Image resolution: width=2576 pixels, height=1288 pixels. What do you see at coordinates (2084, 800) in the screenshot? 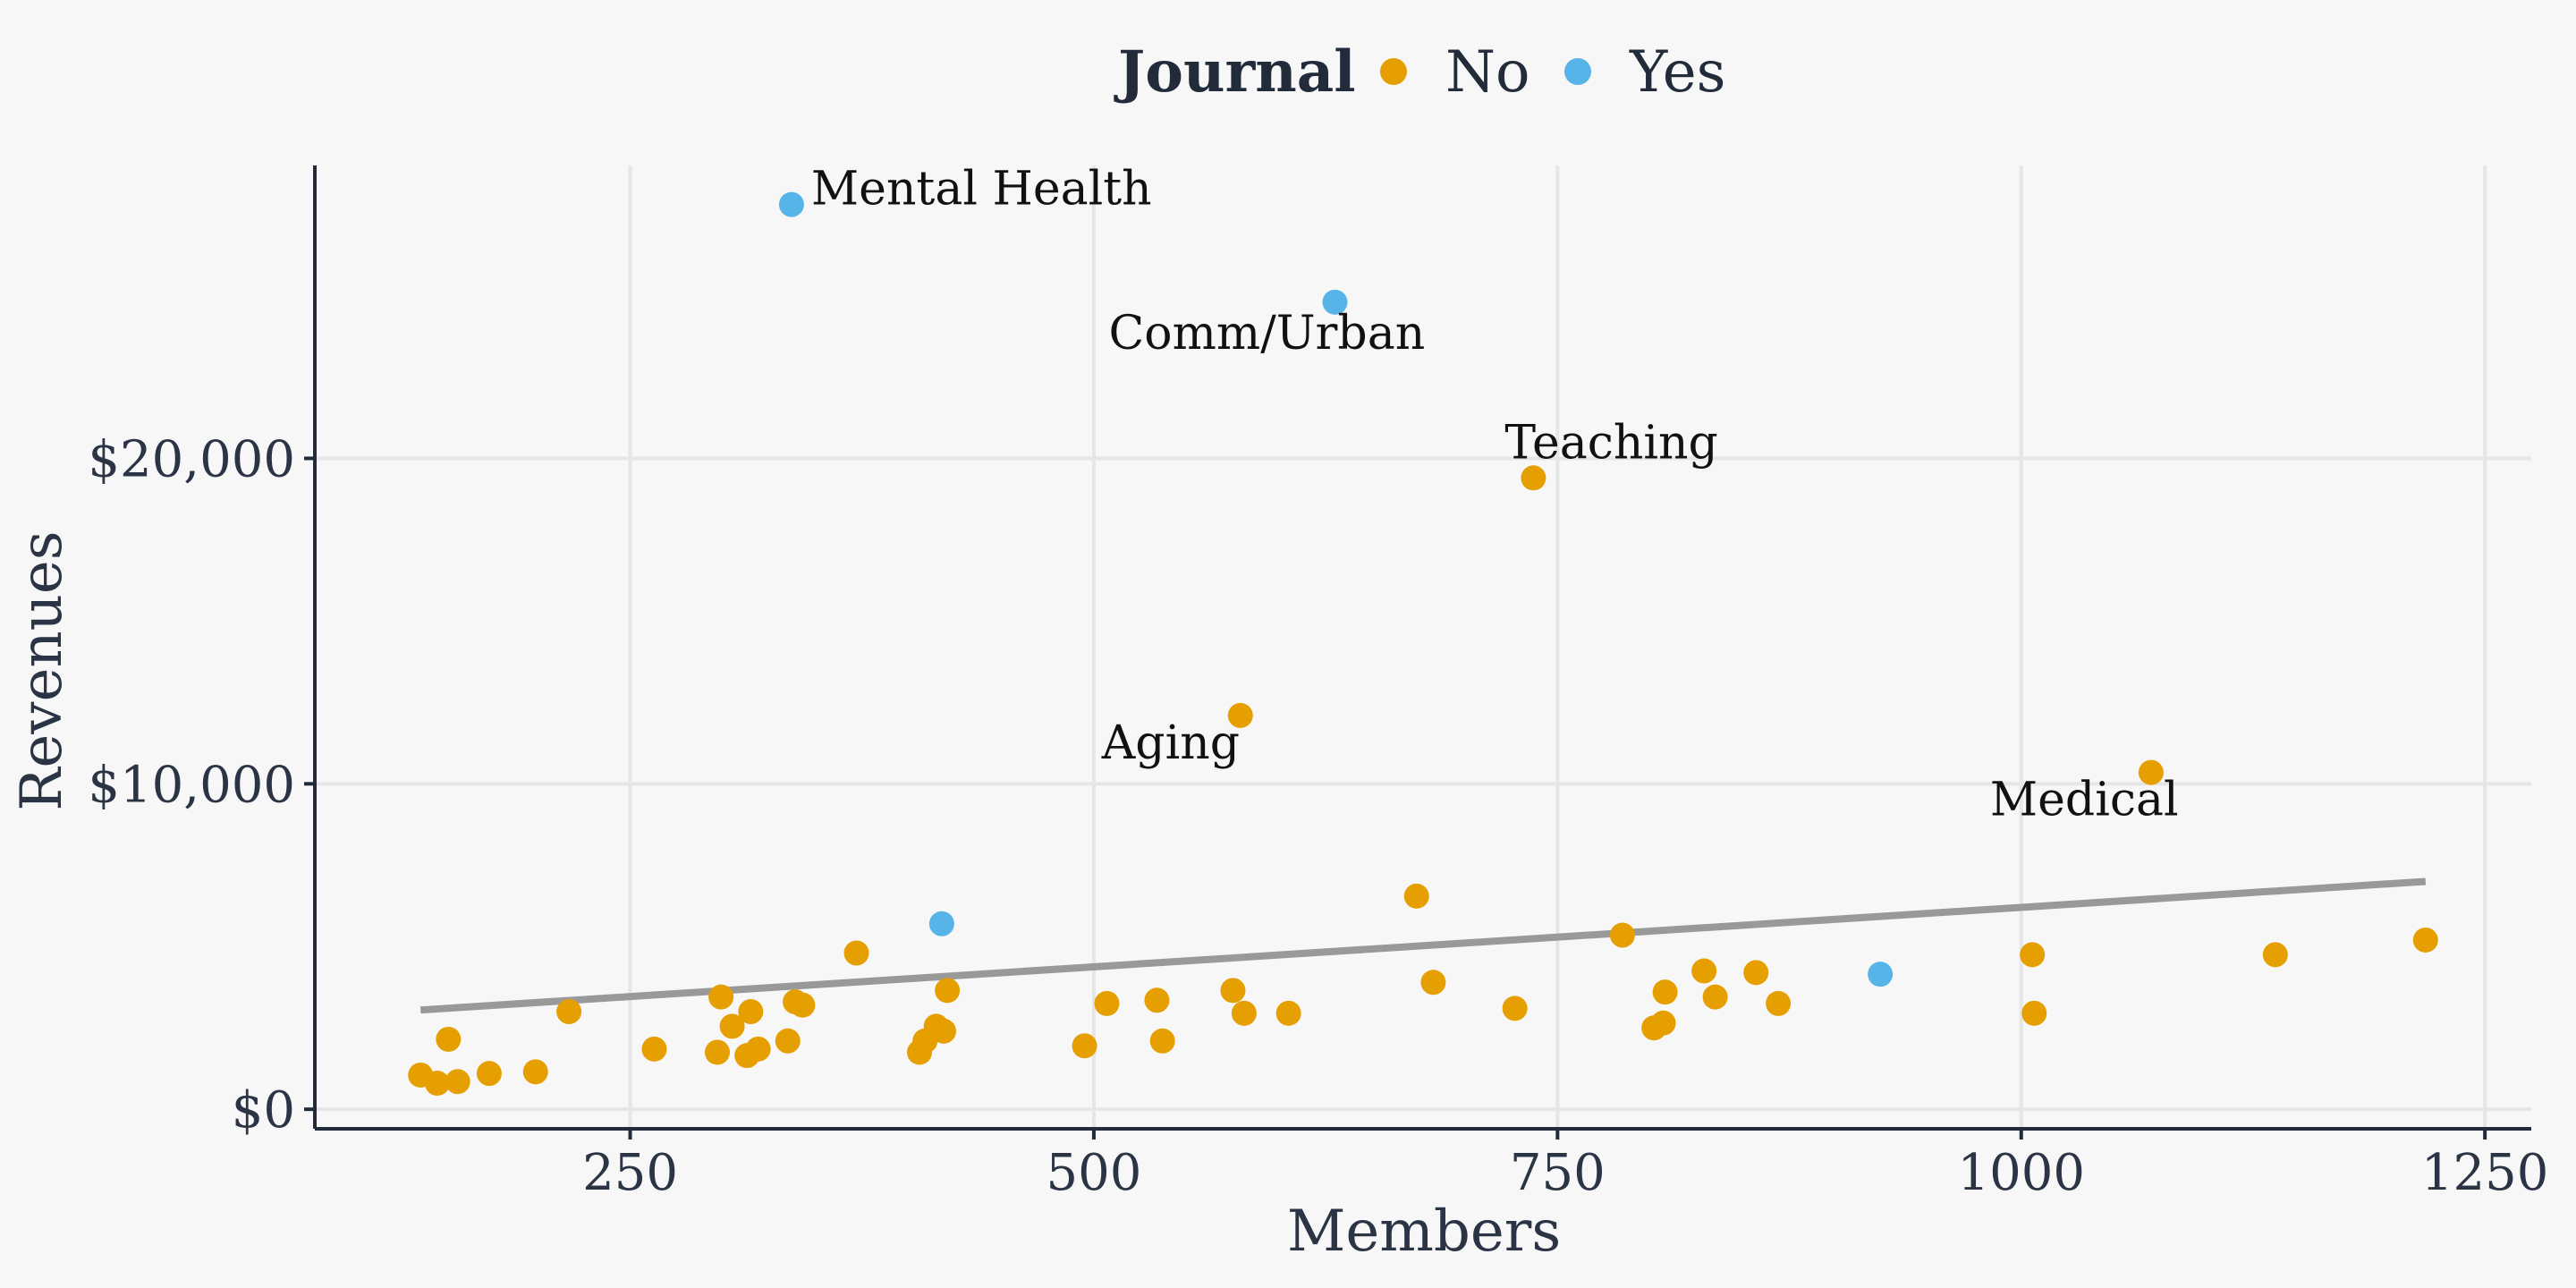
I see `point-label: Medical` at bounding box center [2084, 800].